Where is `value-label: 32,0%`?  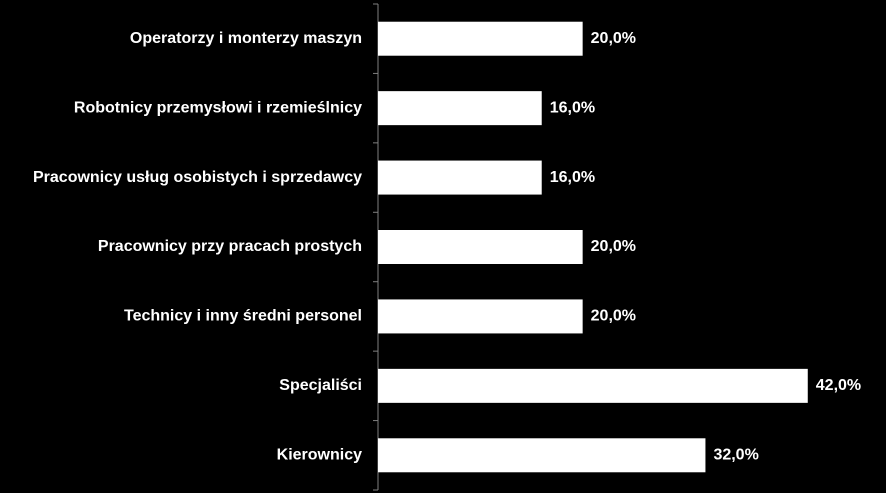 value-label: 32,0% is located at coordinates (735, 455).